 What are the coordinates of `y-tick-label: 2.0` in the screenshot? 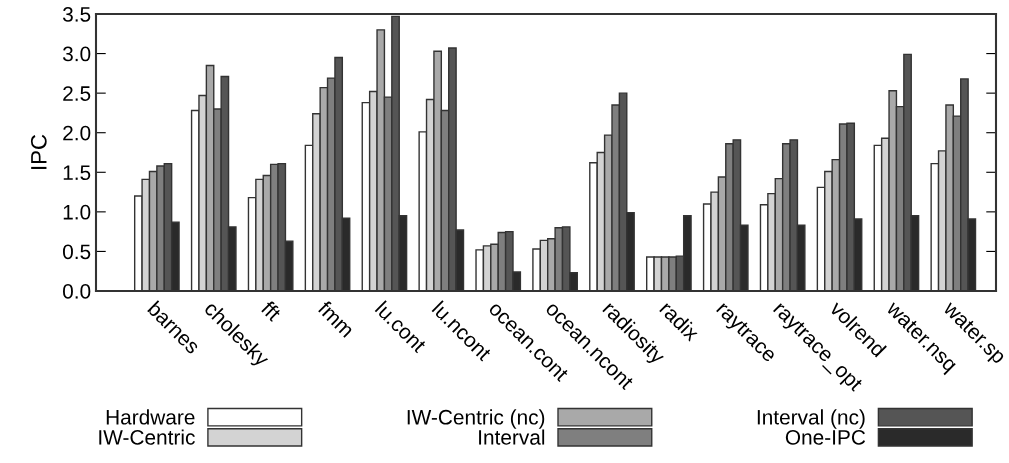 It's located at (77, 133).